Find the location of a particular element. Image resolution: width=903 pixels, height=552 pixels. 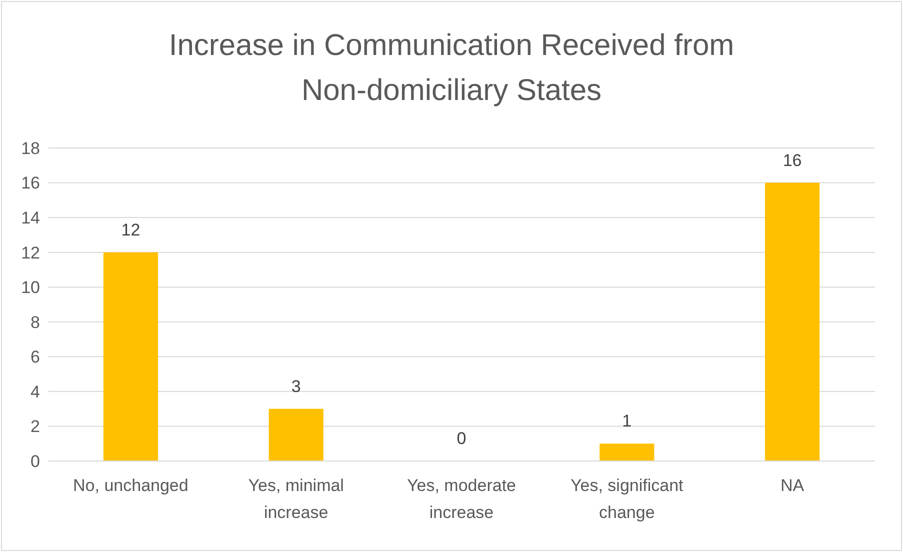

data-label: 16 is located at coordinates (792, 160).